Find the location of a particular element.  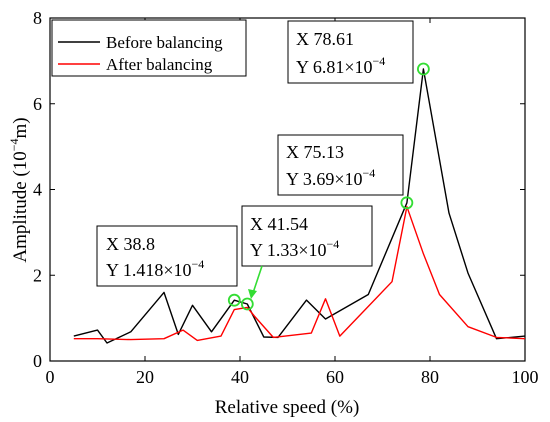

y-tick-label: 6 is located at coordinates (37, 104).